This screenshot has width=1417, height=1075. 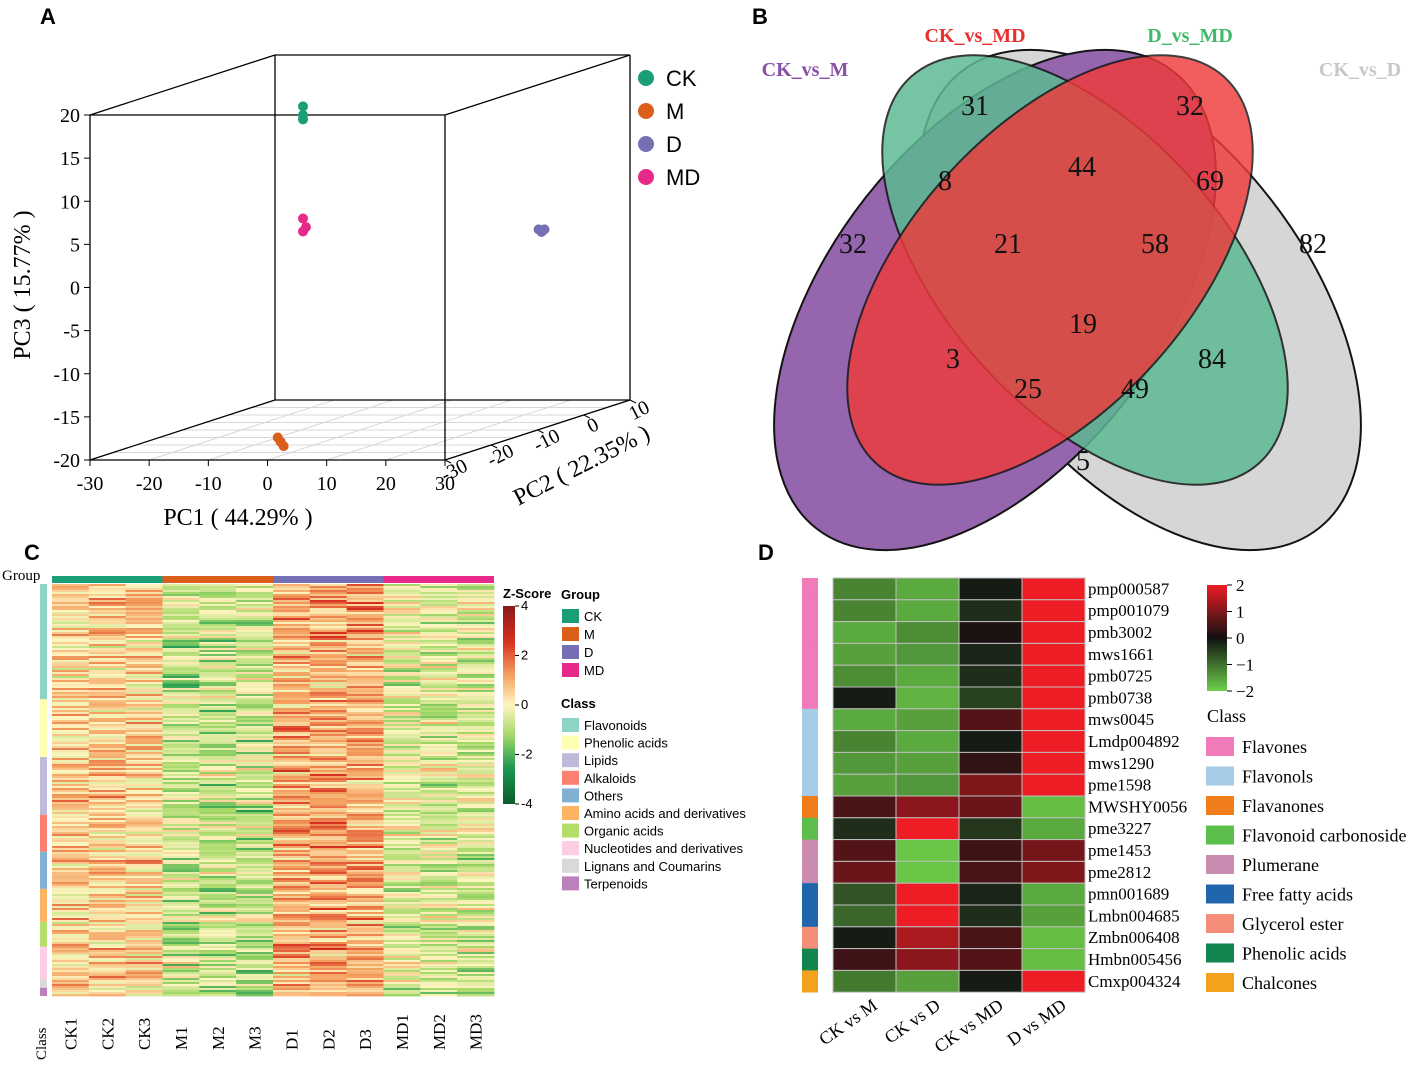 What do you see at coordinates (66, 461) in the screenshot?
I see `z-tick-label: -20` at bounding box center [66, 461].